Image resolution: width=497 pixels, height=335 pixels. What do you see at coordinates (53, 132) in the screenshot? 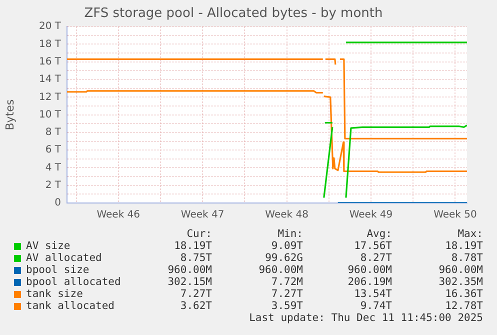
I see `y-tick-label: 8 T` at bounding box center [53, 132].